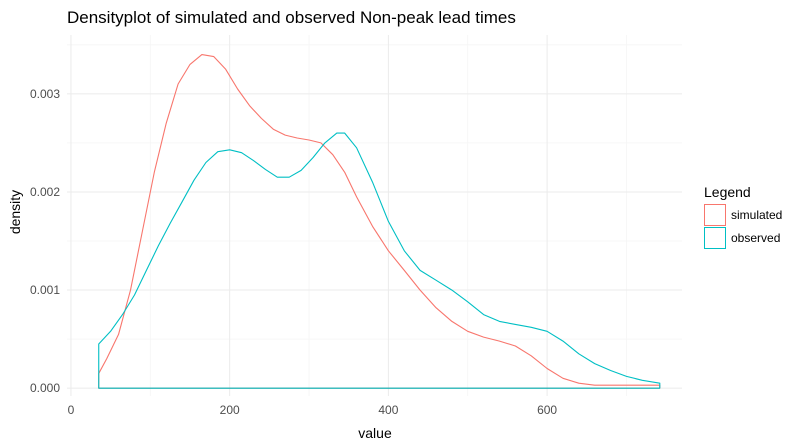  Describe the element at coordinates (756, 215) in the screenshot. I see `legend-label-simulated: simulated` at that location.